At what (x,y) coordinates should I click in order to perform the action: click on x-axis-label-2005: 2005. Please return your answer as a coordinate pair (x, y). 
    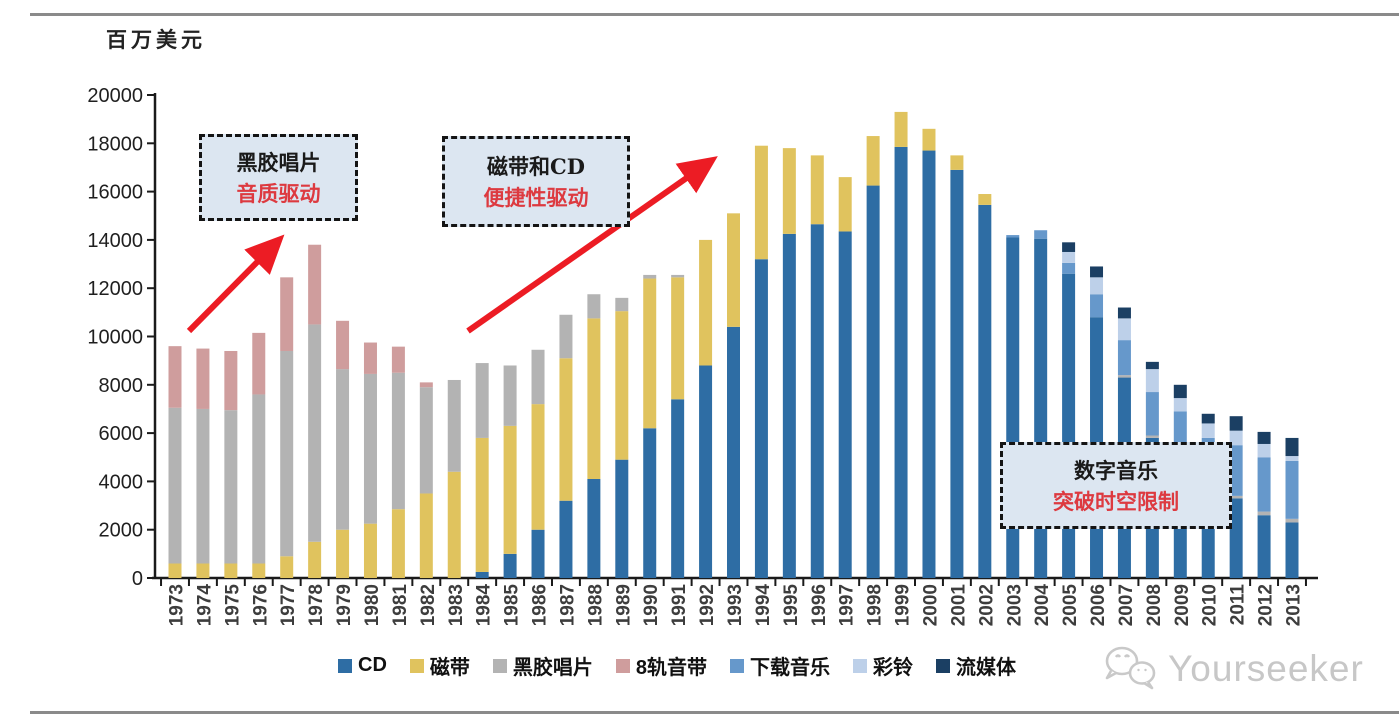
    Looking at the image, I should click on (1070, 605).